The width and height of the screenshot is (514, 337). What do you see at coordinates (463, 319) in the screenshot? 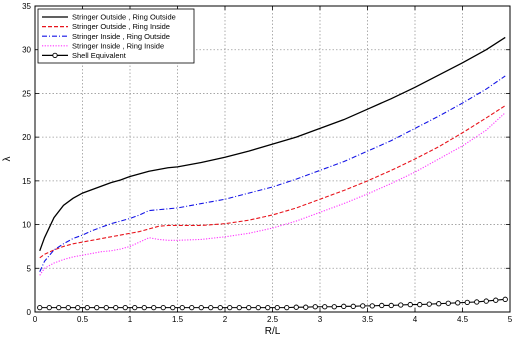
I see `x-tick-label: 4.5` at bounding box center [463, 319].